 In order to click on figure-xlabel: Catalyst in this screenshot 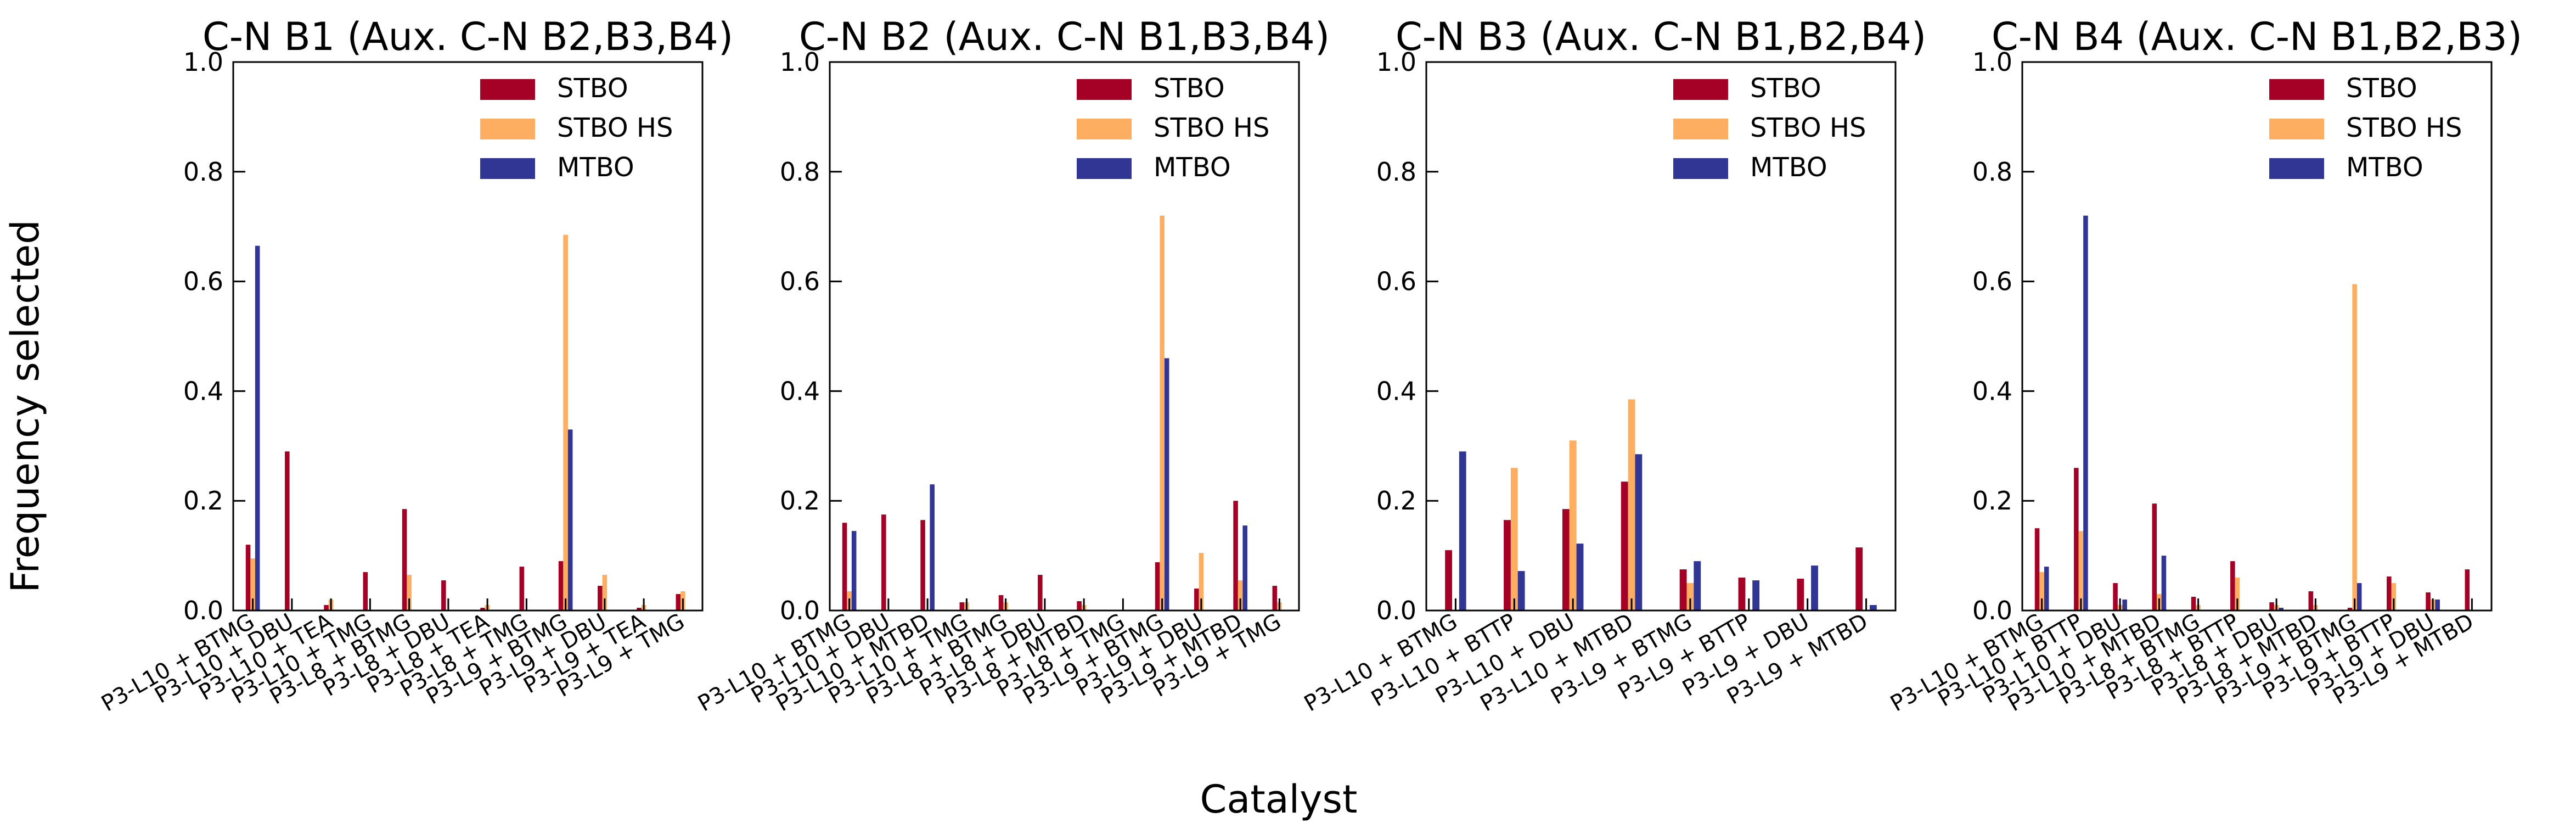, I will do `click(1279, 800)`.